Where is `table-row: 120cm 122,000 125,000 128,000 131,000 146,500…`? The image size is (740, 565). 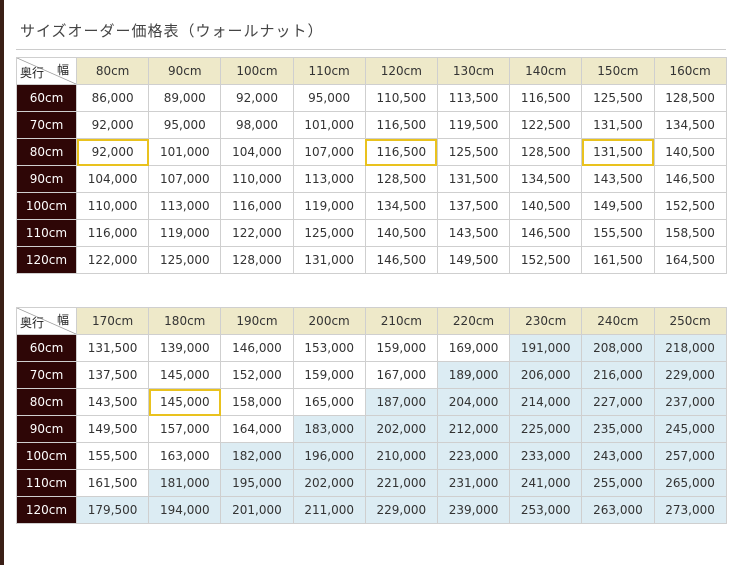
table-row: 120cm 122,000 125,000 128,000 131,000 146,500… is located at coordinates (371, 260).